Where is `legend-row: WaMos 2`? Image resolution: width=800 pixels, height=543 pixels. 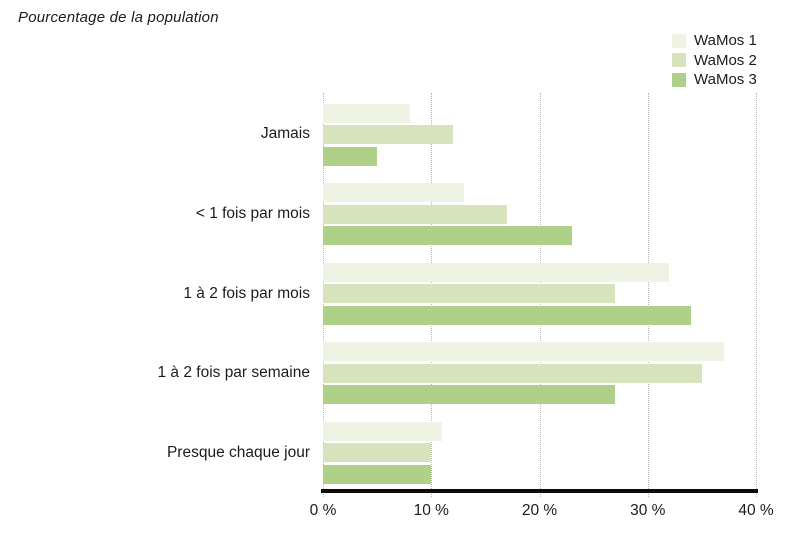 legend-row: WaMos 2 is located at coordinates (714, 61).